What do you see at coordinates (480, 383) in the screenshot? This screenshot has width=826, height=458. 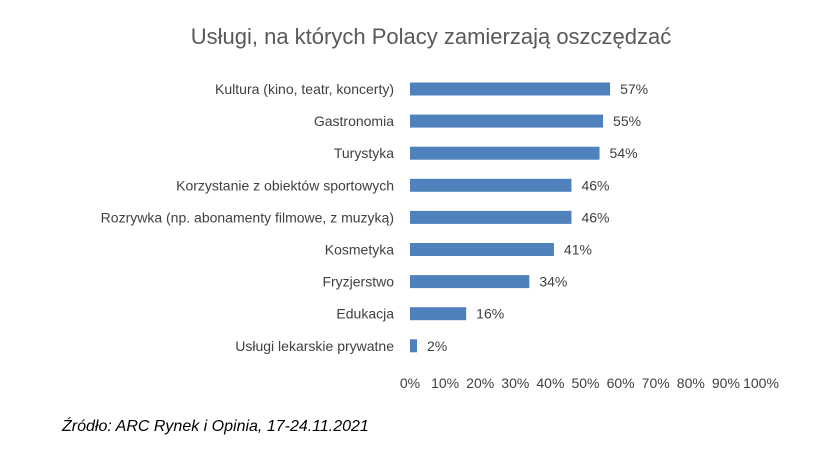 I see `x-tick-2: 20%` at bounding box center [480, 383].